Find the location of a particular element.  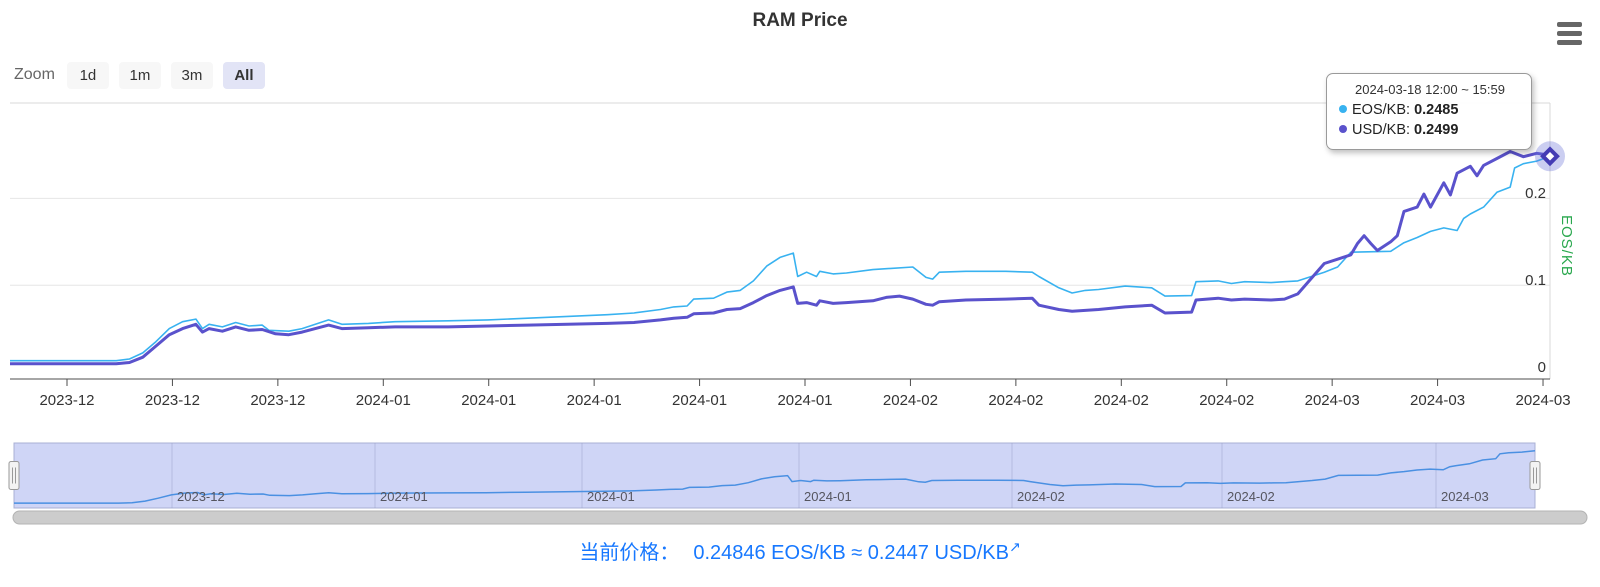

zoom-button-3m: 3m is located at coordinates (191, 75).